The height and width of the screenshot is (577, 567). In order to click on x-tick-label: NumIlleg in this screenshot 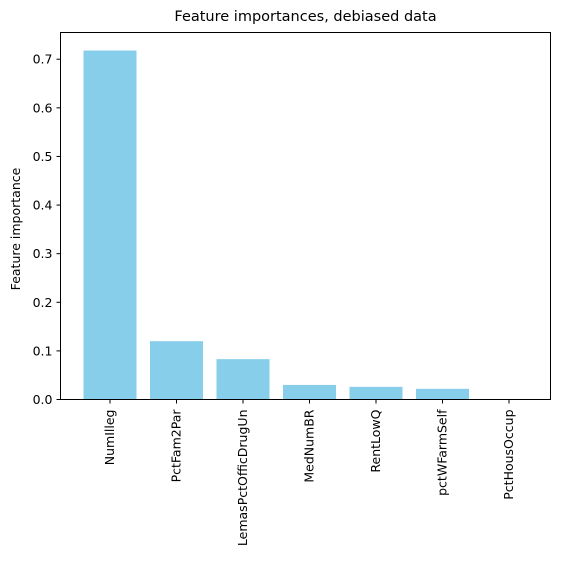, I will do `click(109, 438)`.